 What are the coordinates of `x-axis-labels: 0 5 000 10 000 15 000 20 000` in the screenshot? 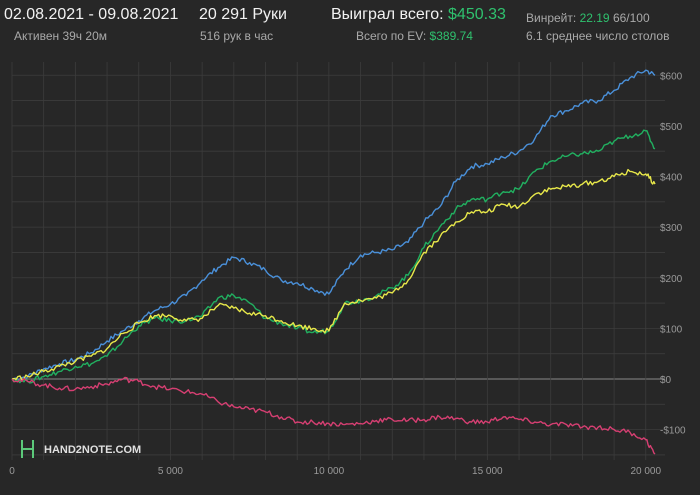 It's located at (335, 471).